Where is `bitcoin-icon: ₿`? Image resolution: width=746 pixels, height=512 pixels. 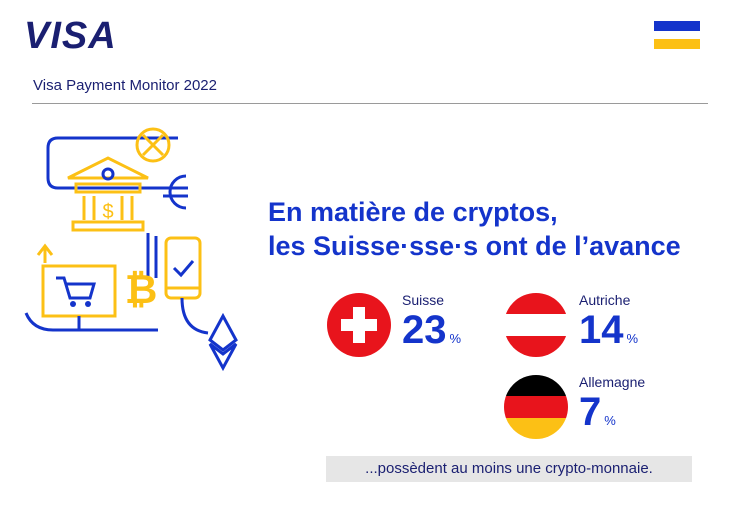 bitcoin-icon: ₿ is located at coordinates (141, 290).